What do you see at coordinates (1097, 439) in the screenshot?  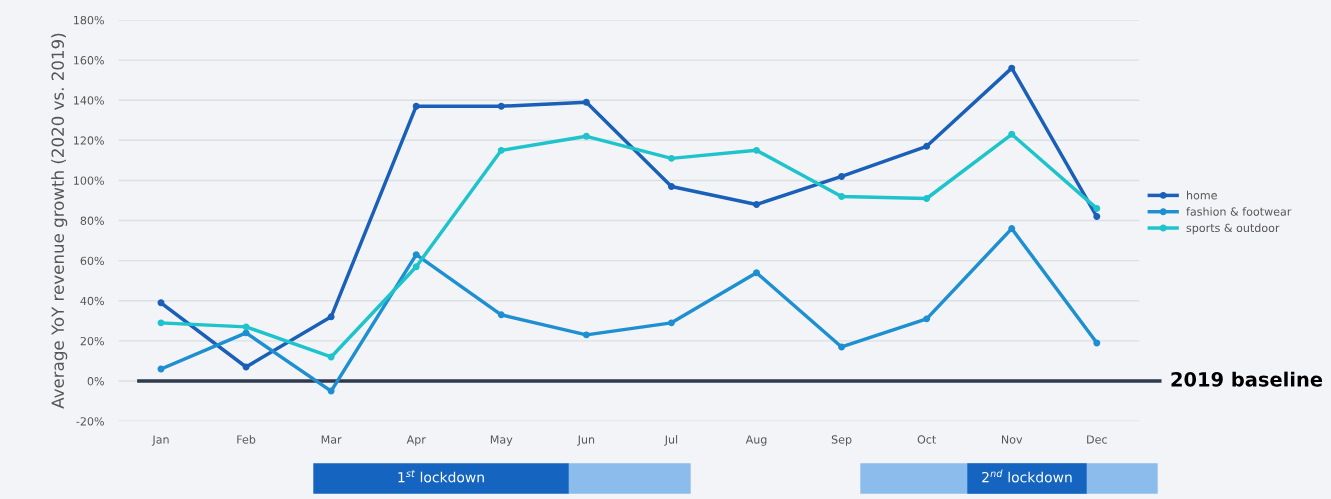 I see `x-tick-label: Dec` at bounding box center [1097, 439].